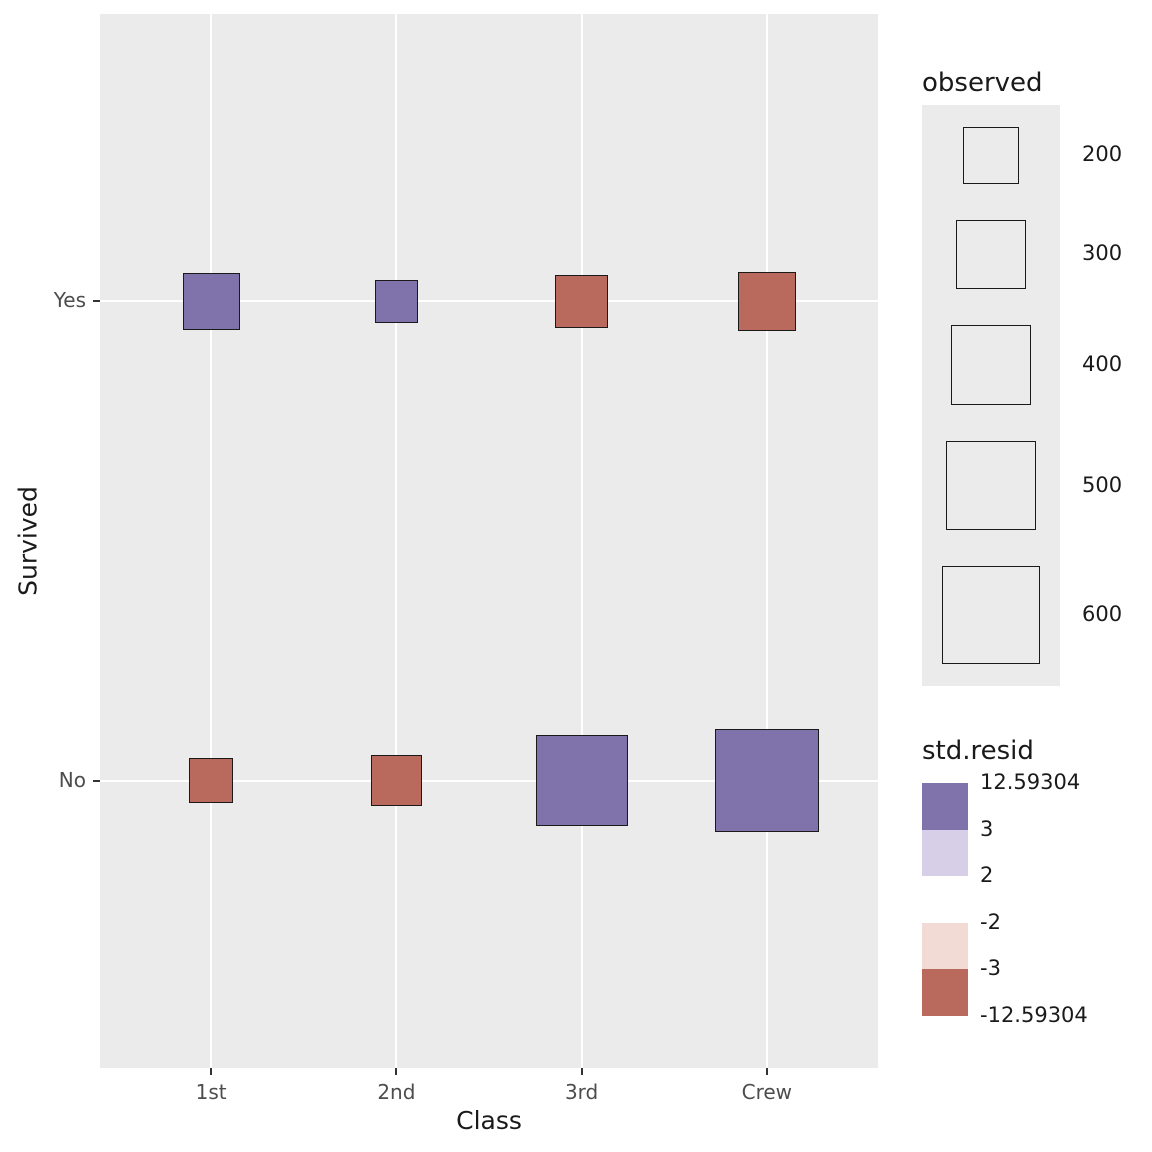 The height and width of the screenshot is (1152, 1152). I want to click on x-tick-label: 1st, so click(211, 1092).